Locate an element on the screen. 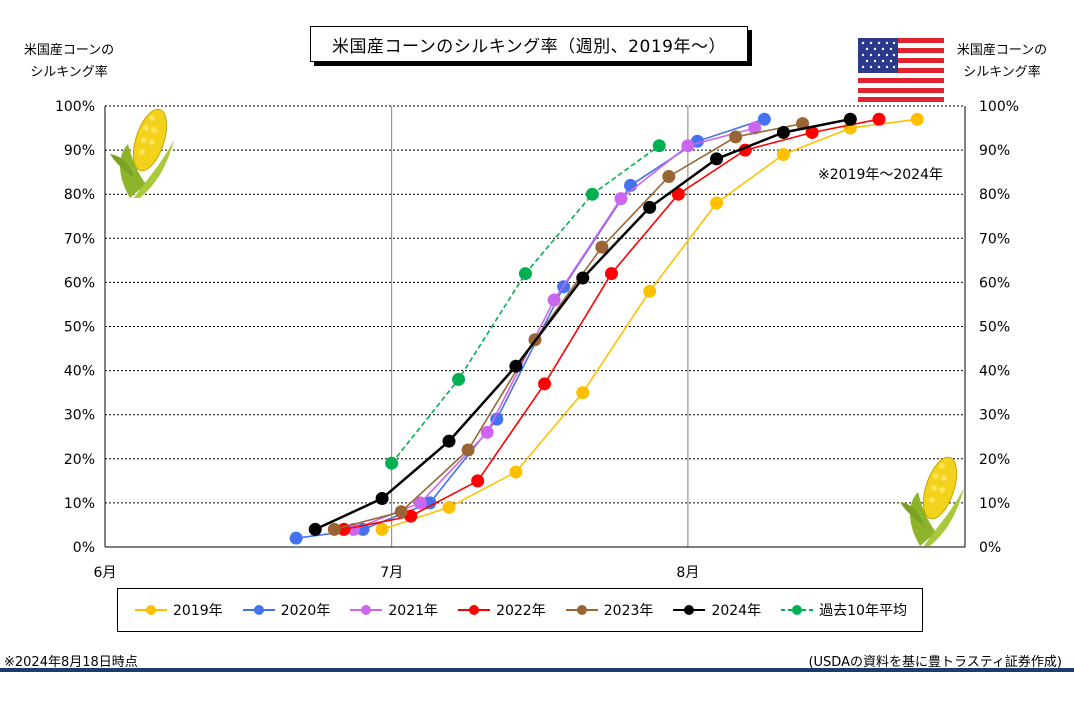 The width and height of the screenshot is (1074, 707). legend-label: 2022年 is located at coordinates (521, 611).